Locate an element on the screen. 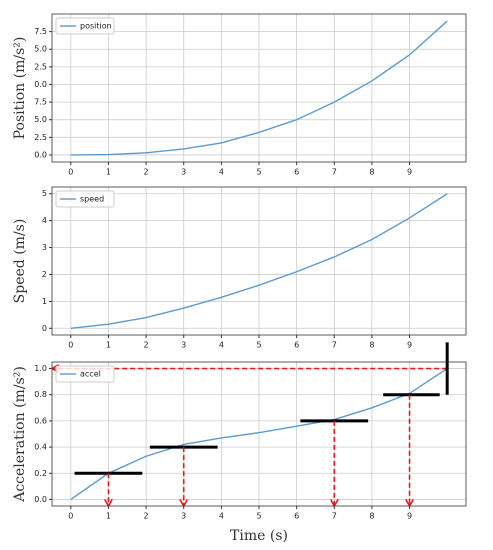  y-axis-label: Acceleration (m/s²) is located at coordinates (20, 434).